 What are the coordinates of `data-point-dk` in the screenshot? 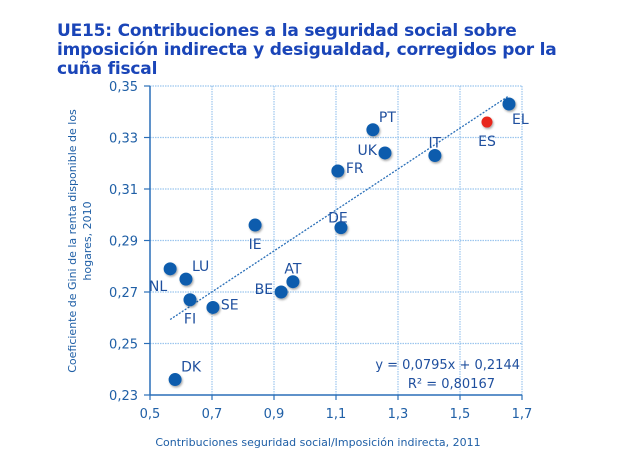 It's located at (175, 380).